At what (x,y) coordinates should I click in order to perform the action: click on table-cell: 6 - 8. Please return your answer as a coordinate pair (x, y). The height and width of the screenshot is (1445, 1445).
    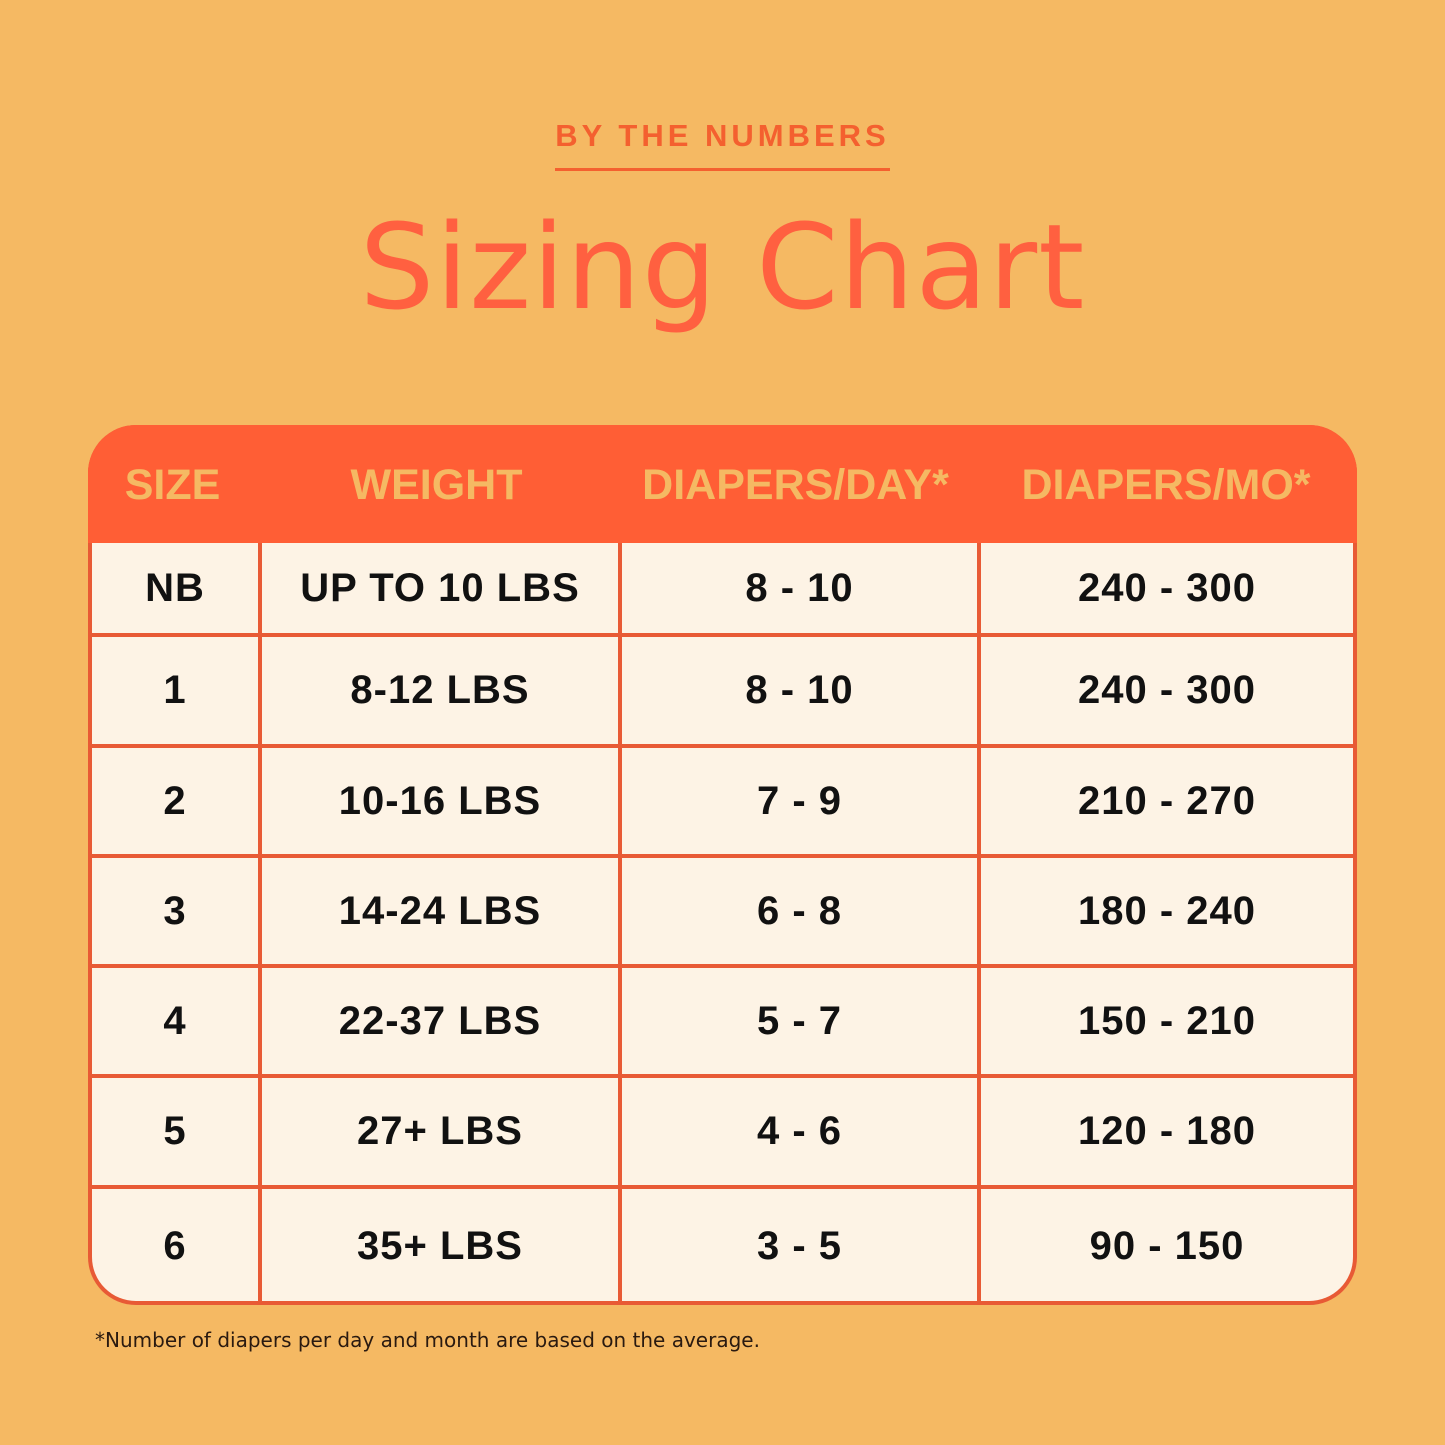
    Looking at the image, I should click on (799, 911).